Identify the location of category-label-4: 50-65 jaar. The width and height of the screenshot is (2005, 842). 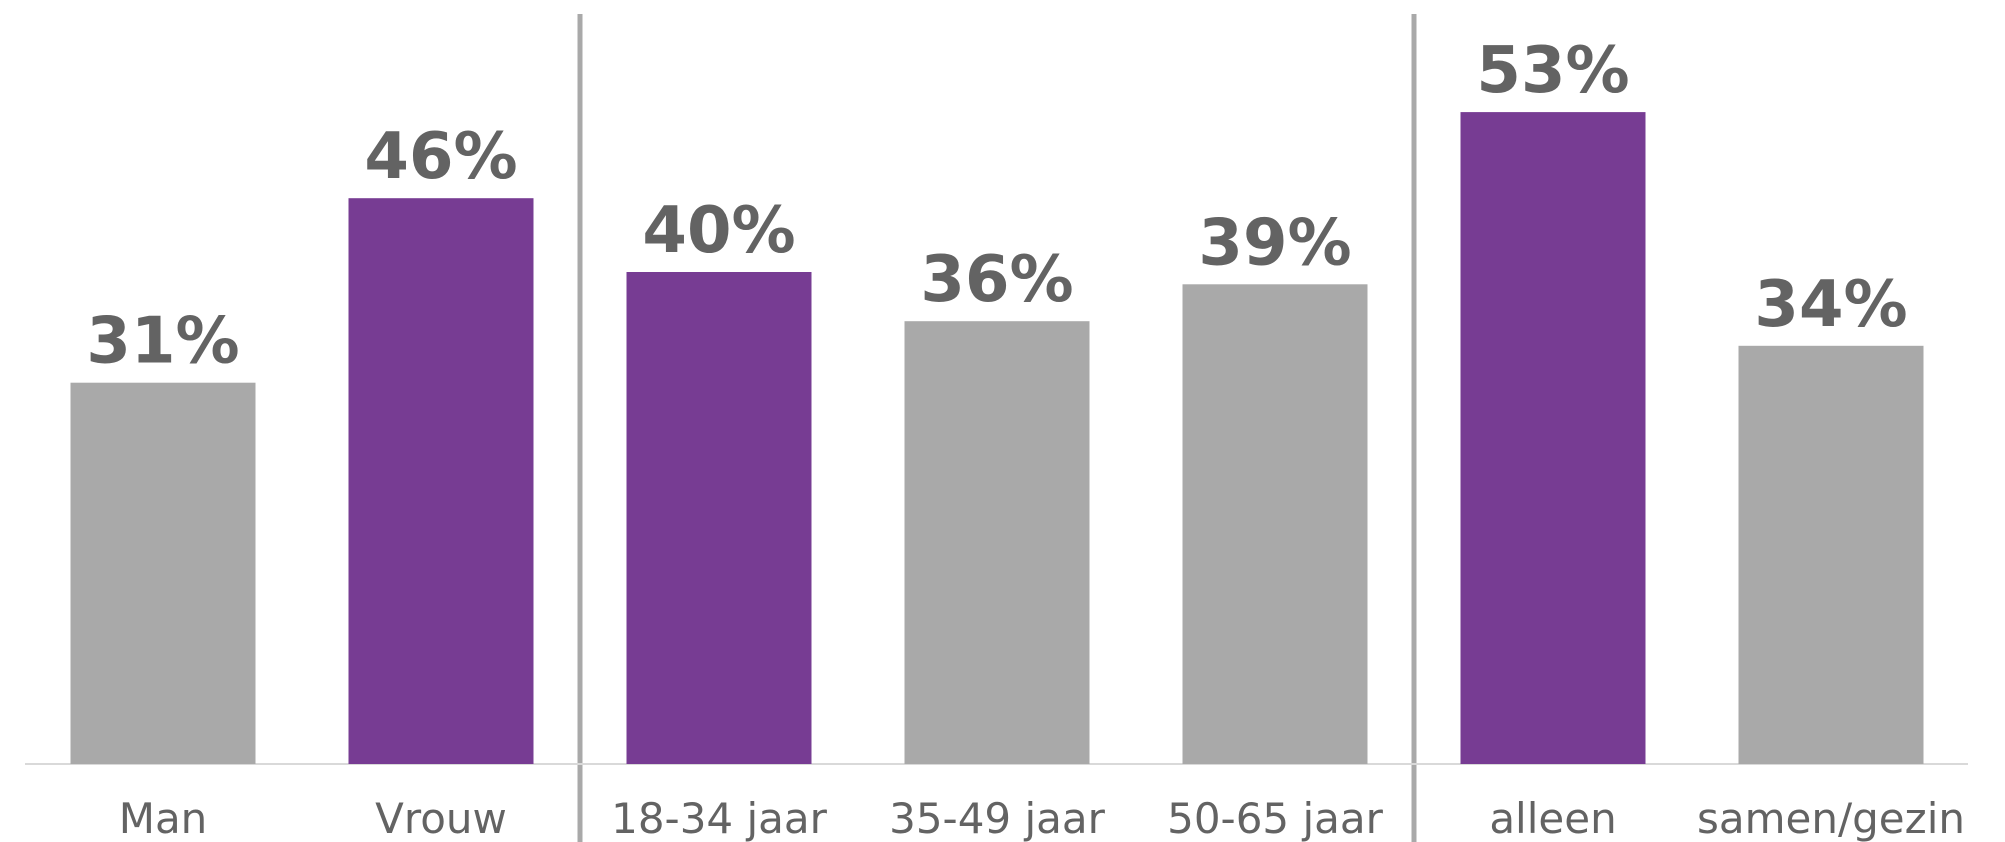
(1275, 818).